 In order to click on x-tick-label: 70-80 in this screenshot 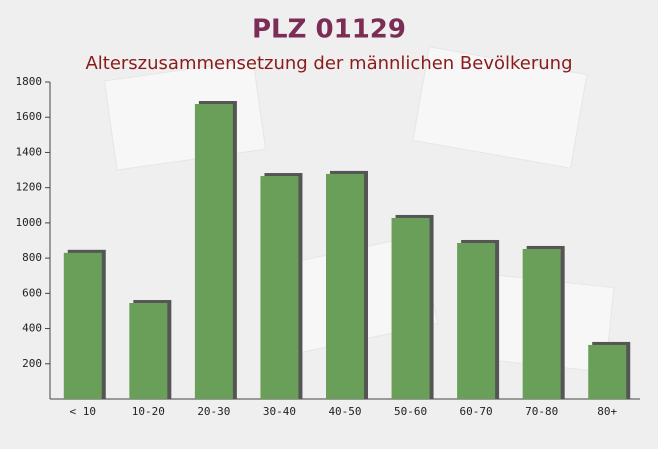, I will do `click(541, 411)`.